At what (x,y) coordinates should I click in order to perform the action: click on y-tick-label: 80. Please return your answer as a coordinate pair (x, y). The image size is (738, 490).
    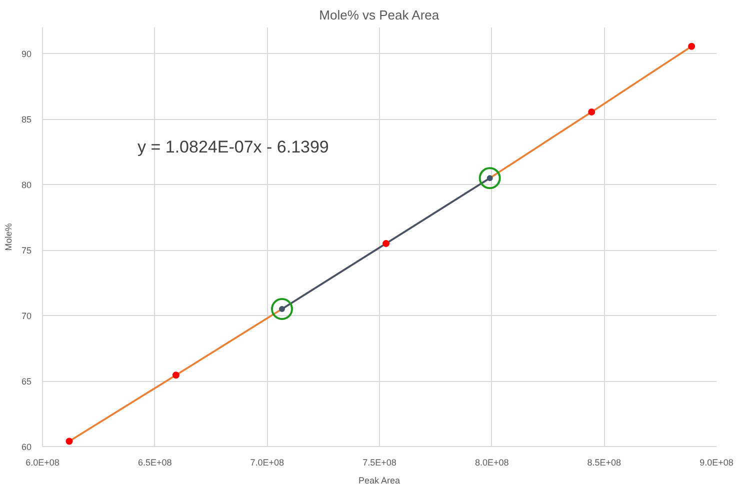
    Looking at the image, I should click on (26, 185).